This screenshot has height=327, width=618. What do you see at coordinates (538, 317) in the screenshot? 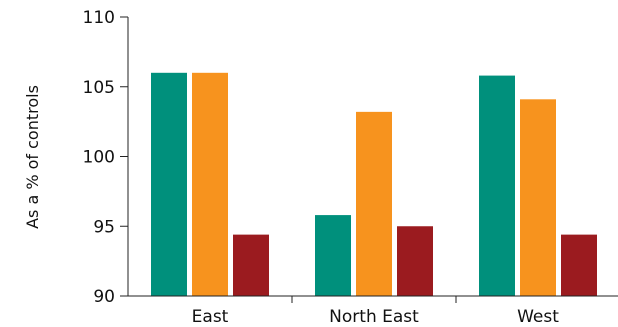
I see `x-category-label: West` at bounding box center [538, 317].